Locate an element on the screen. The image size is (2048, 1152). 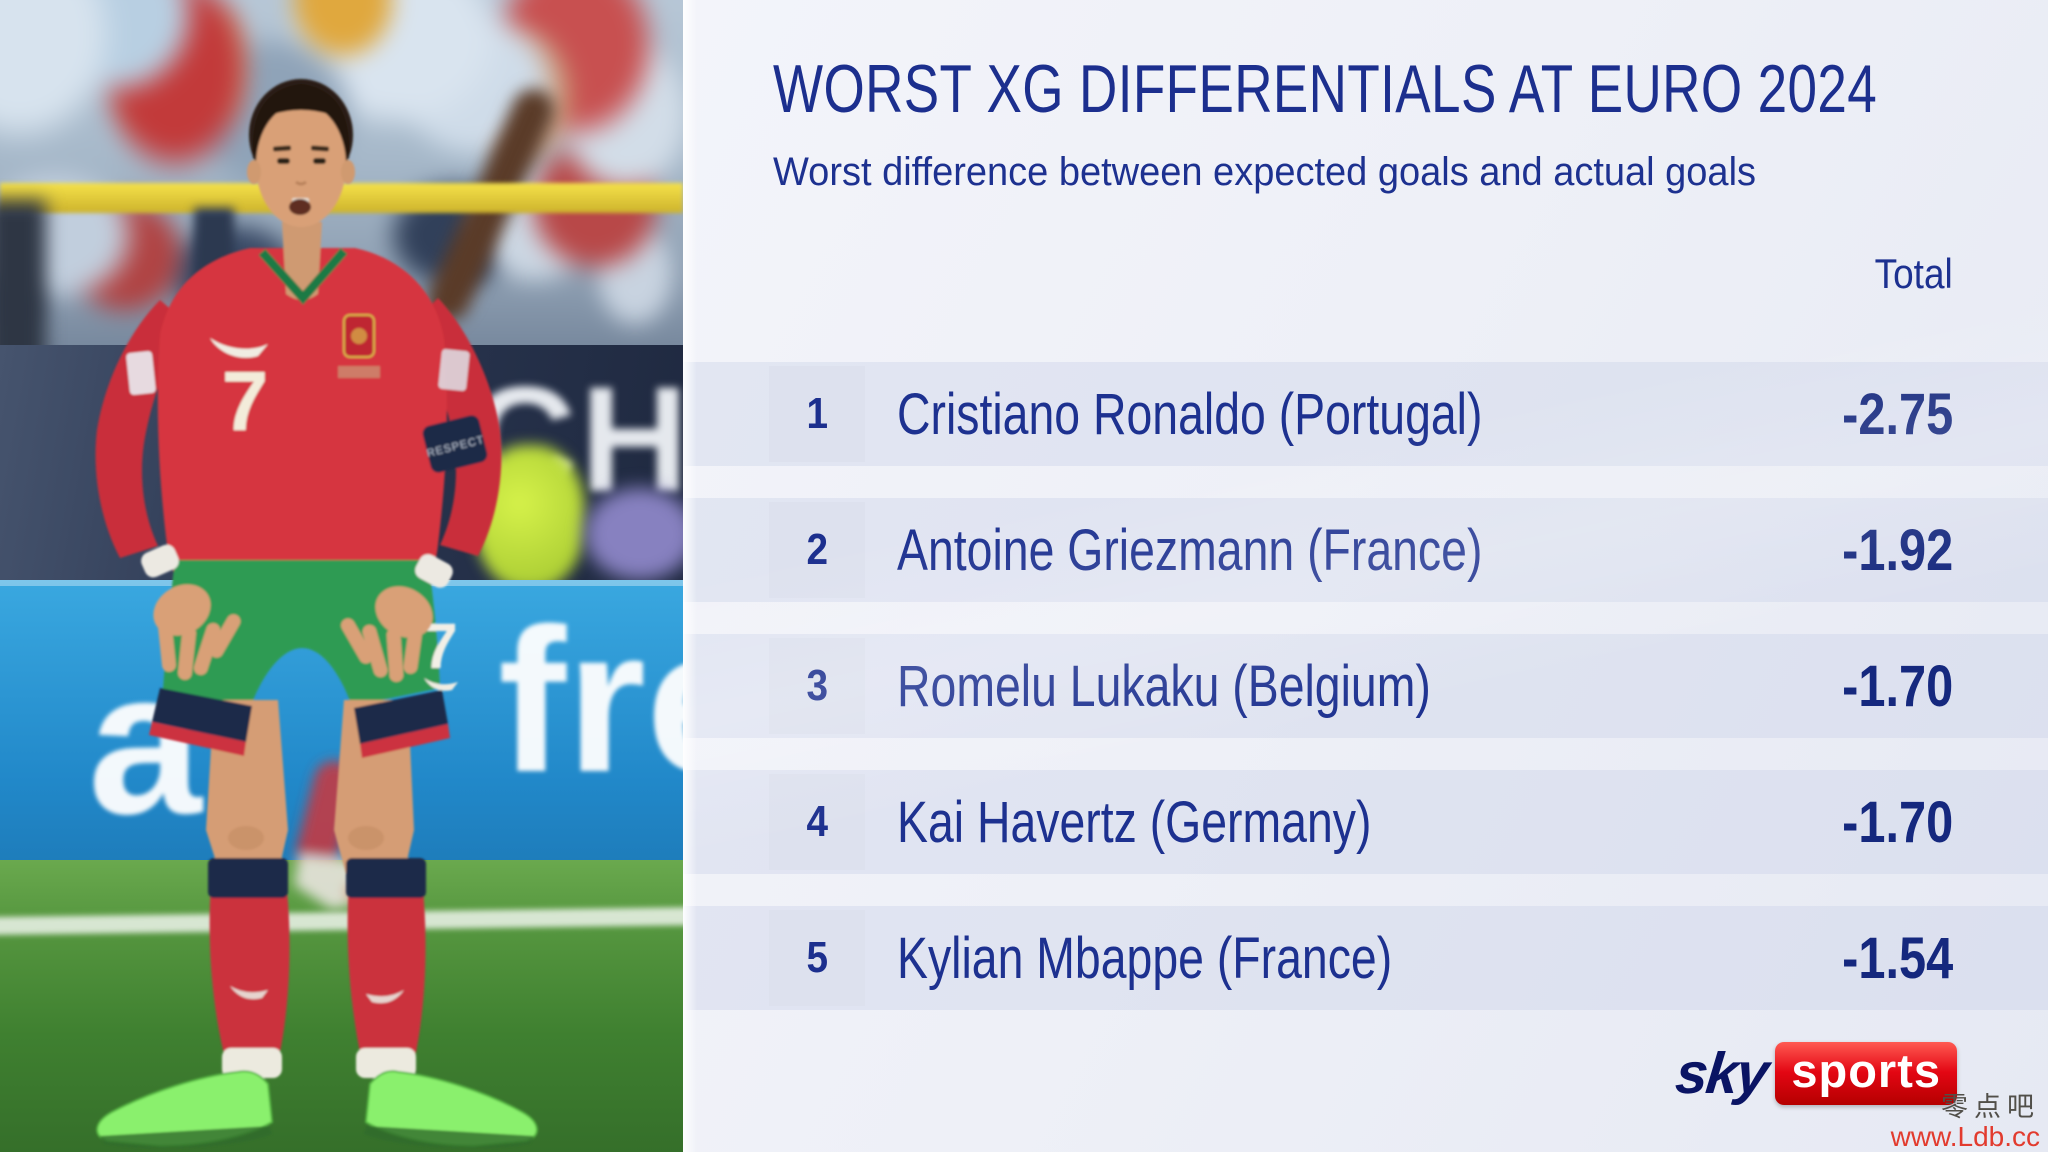
rank-number: 5 is located at coordinates (817, 957).